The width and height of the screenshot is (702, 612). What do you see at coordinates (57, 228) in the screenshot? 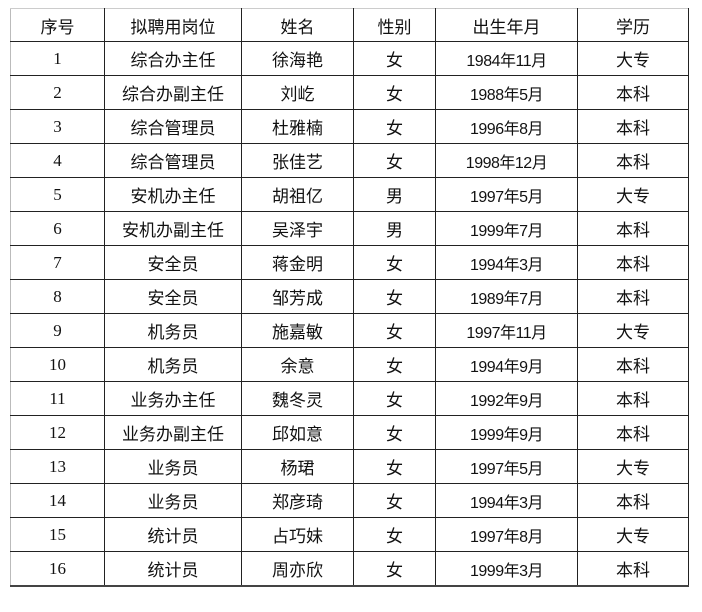
I see `cell-col-index: 6` at bounding box center [57, 228].